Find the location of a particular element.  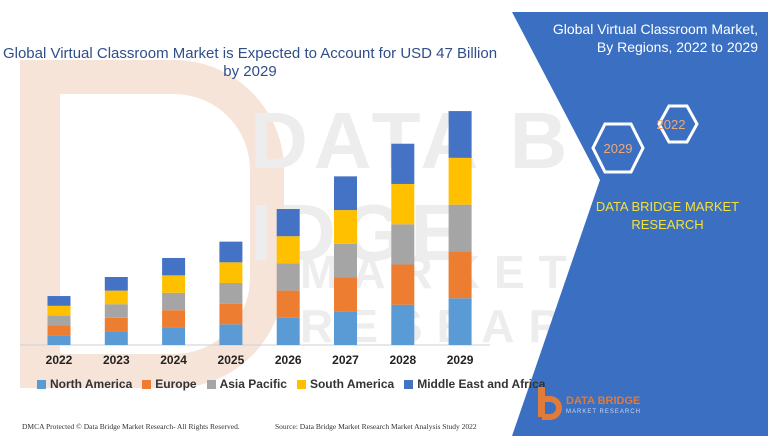

bar-2024-south-america is located at coordinates (174, 284).